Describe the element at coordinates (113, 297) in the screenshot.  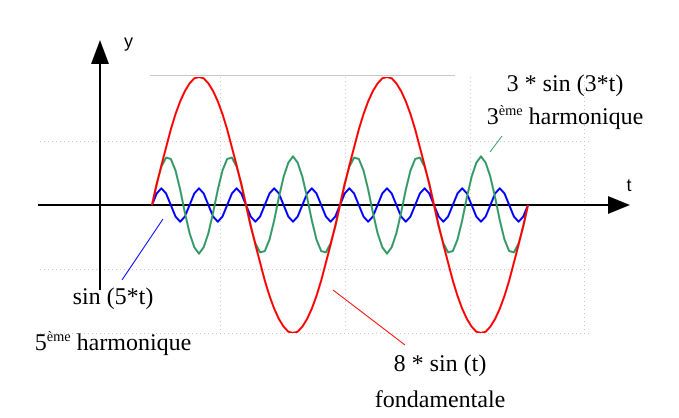
I see `text: sin (5*t)` at that location.